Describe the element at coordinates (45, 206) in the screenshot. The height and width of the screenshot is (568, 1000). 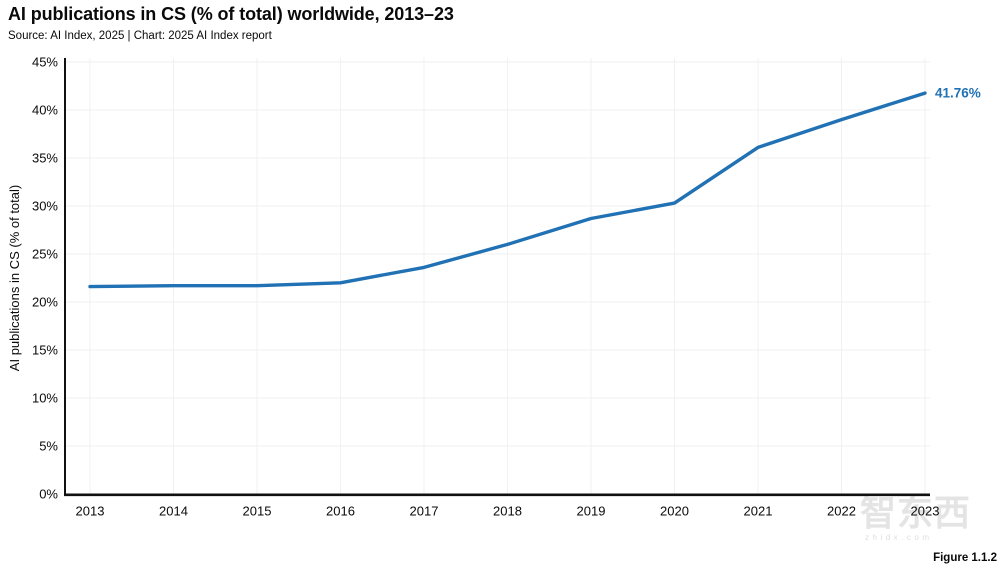
I see `y-tick-label: 30%` at that location.